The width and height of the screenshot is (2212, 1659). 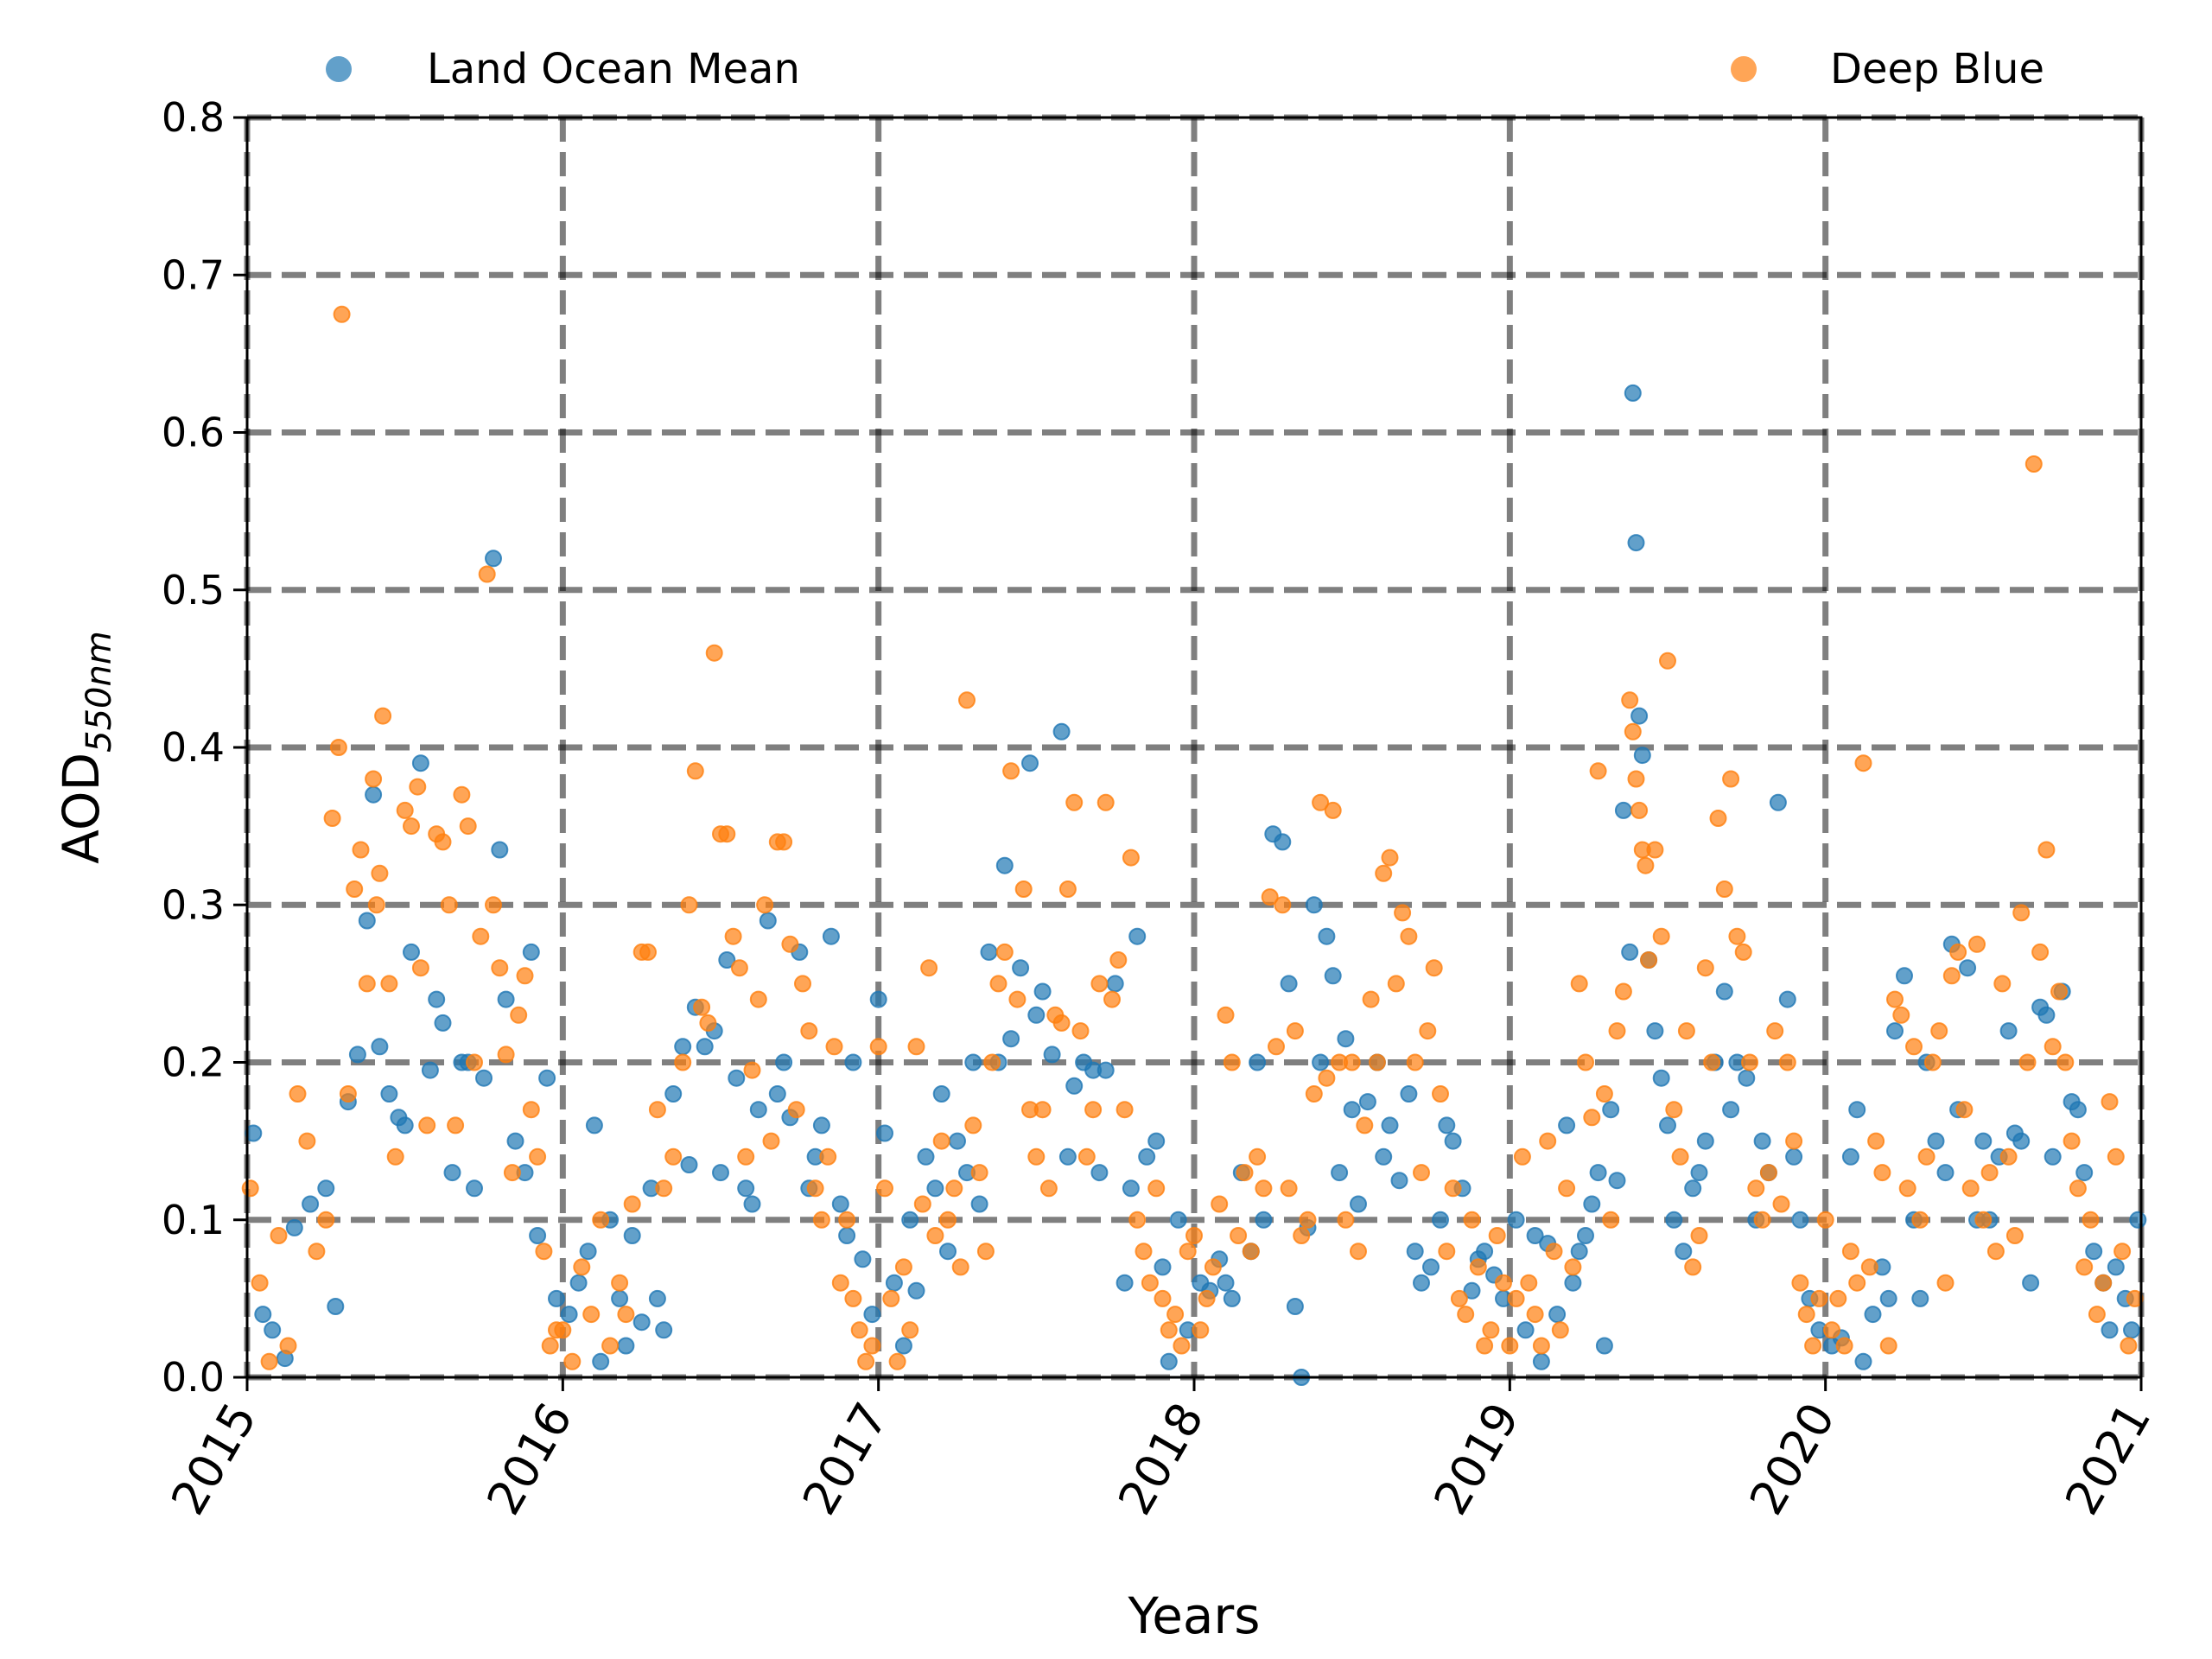 I want to click on x-tick-label: 2018, so click(x=1161, y=1459).